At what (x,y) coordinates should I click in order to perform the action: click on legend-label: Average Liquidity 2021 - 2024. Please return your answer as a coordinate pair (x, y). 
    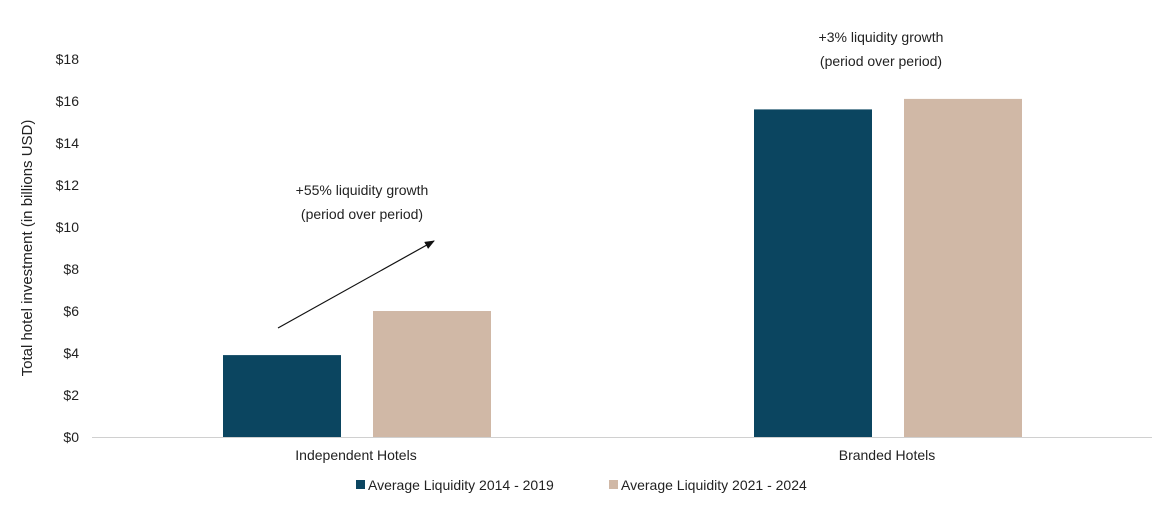
    Looking at the image, I should click on (714, 485).